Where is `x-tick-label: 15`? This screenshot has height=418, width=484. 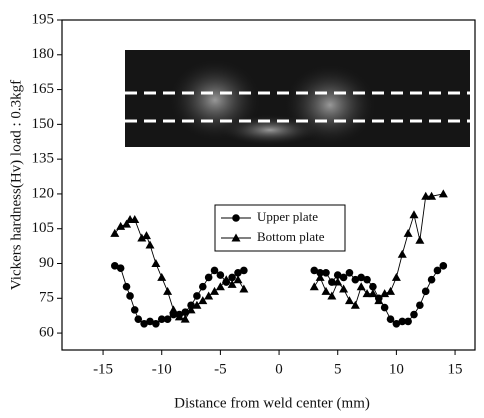 x-tick-label: 15 is located at coordinates (455, 369).